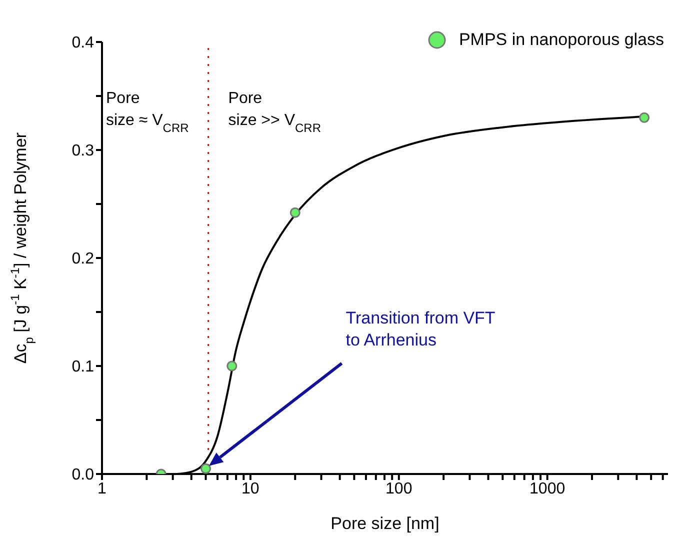 Image resolution: width=679 pixels, height=544 pixels. What do you see at coordinates (83, 367) in the screenshot?
I see `y-tick-label: 0.1` at bounding box center [83, 367].